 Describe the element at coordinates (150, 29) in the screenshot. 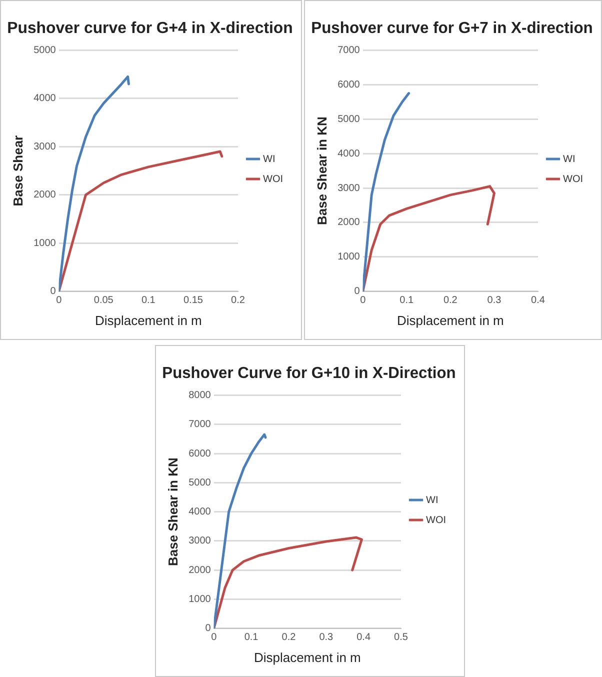

I see `chart-title: Pushover curve for G+4 in X-direction` at that location.